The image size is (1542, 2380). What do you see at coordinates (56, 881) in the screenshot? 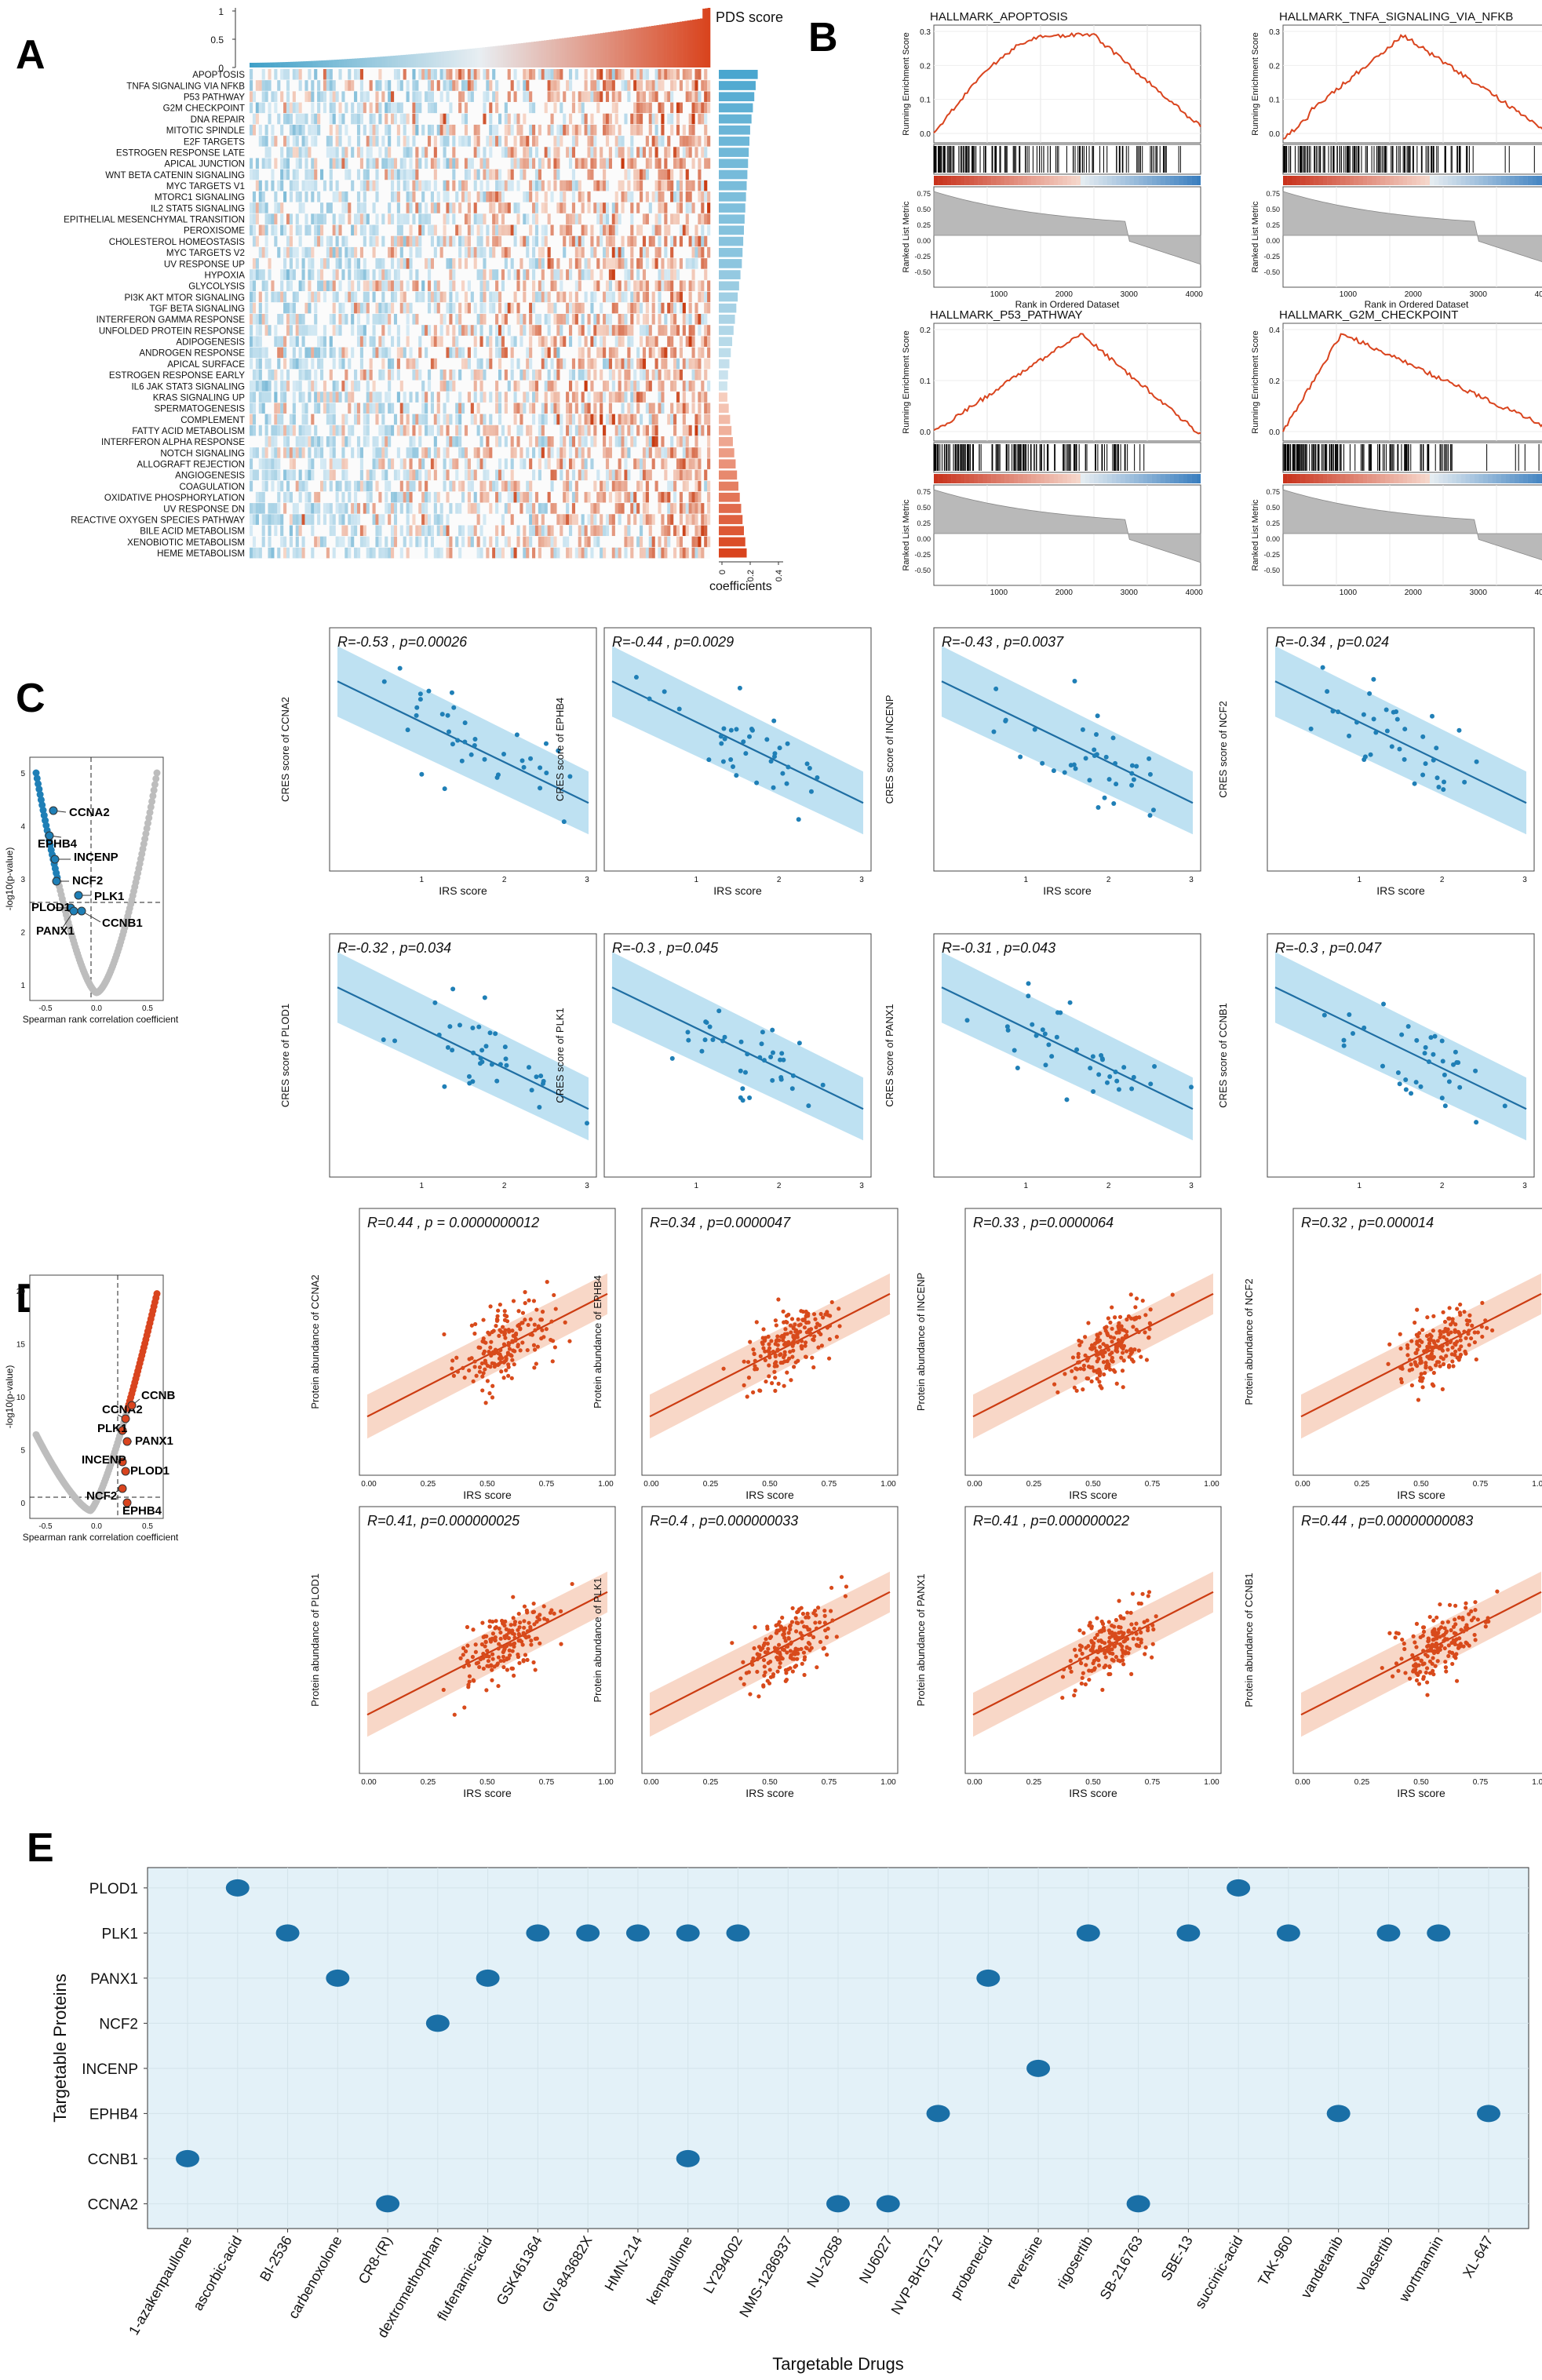
I see `gene-marker` at bounding box center [56, 881].